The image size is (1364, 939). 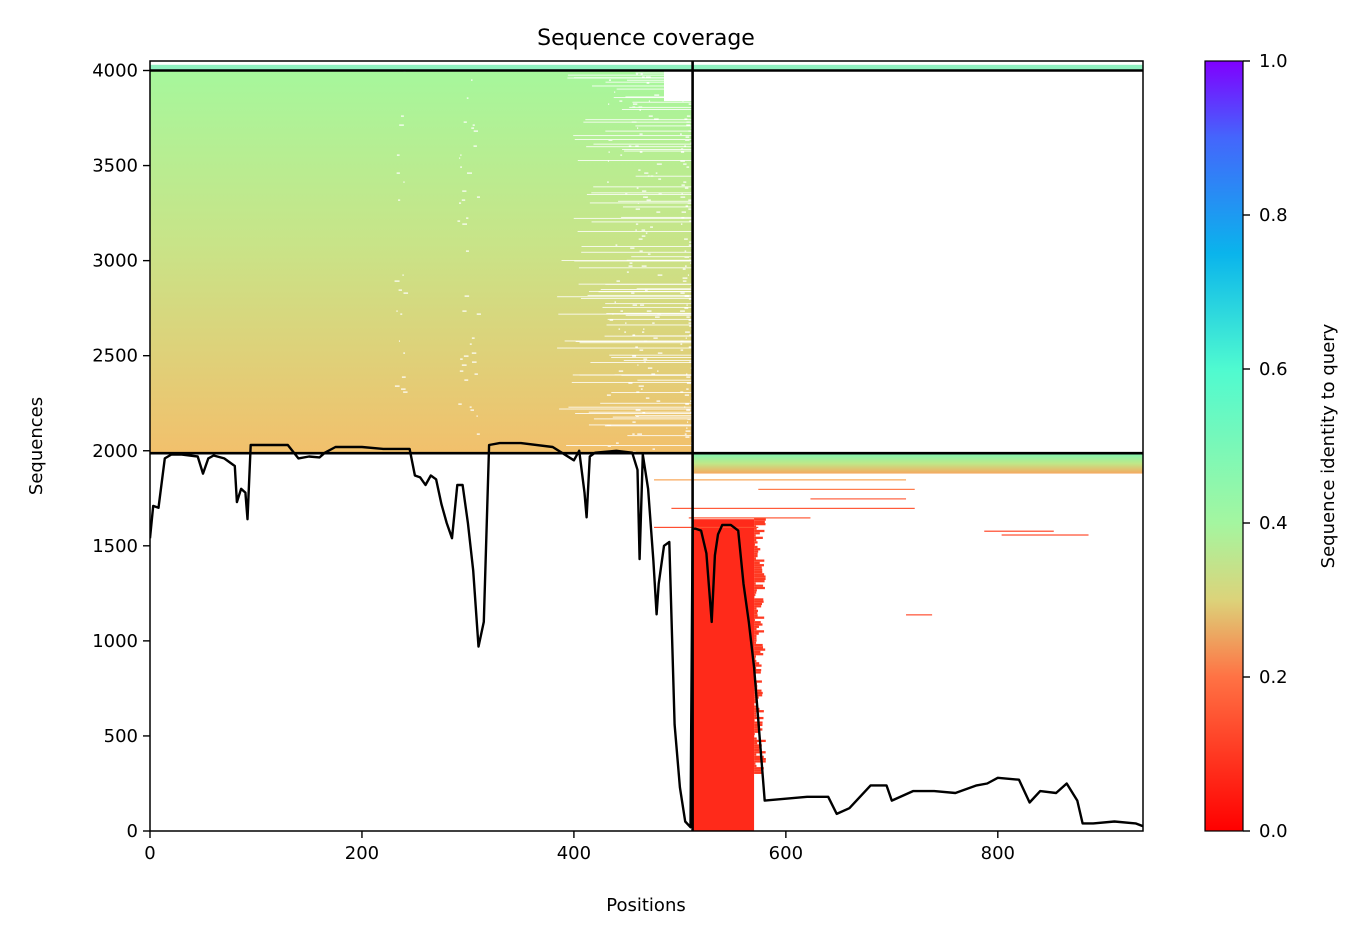 I want to click on y-tick-label: 1500, so click(x=115, y=546).